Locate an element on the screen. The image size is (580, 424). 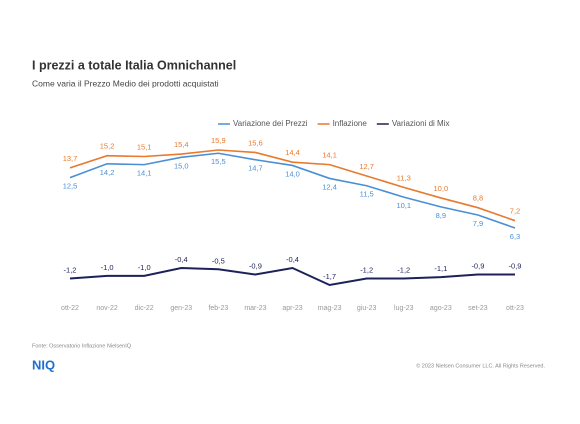
data-label: 7,9 is located at coordinates (478, 223).